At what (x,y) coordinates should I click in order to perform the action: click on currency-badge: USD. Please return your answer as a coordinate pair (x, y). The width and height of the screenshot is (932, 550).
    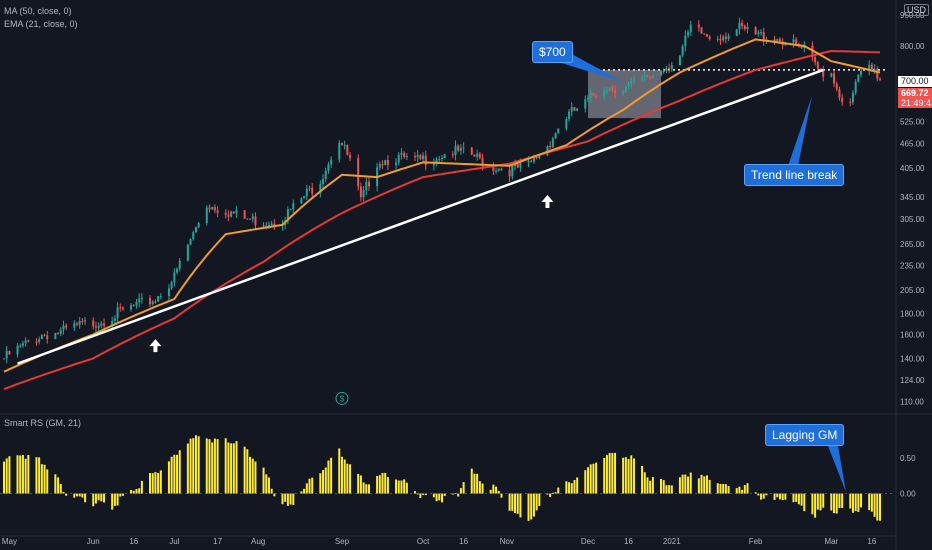
    Looking at the image, I should click on (917, 10).